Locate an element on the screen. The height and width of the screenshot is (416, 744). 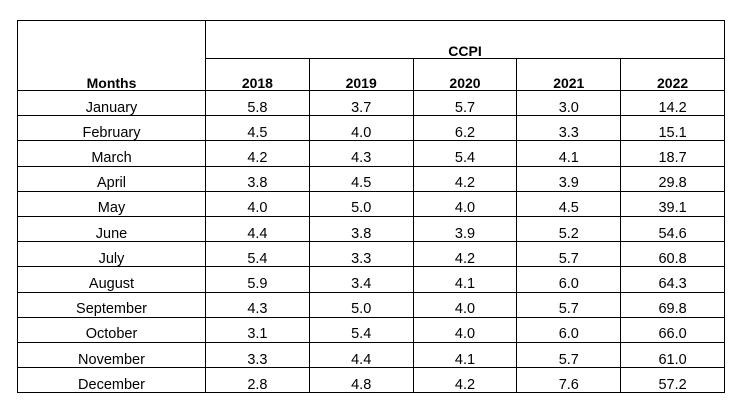
value-cell: 15.1 is located at coordinates (672, 128).